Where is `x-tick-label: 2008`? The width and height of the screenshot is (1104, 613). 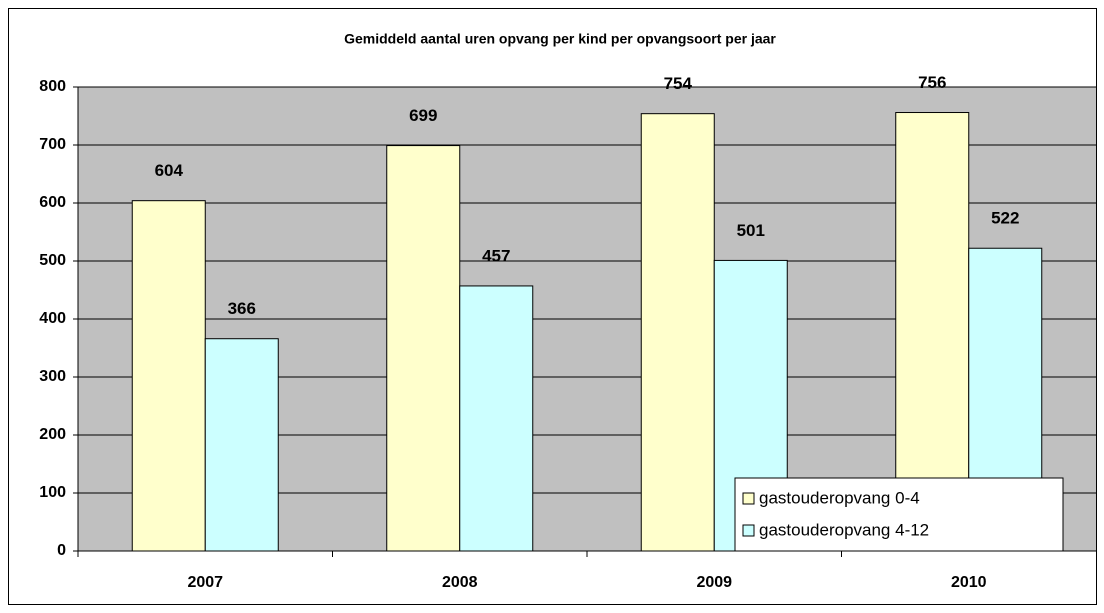 x-tick-label: 2008 is located at coordinates (460, 582).